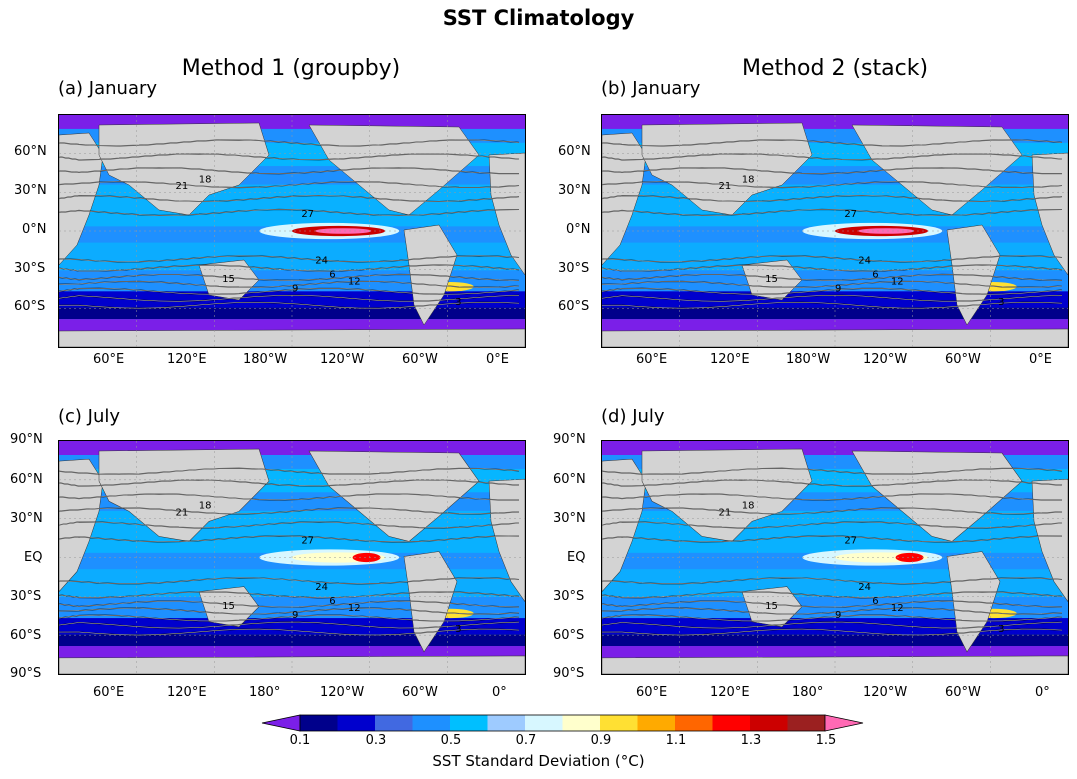 Image resolution: width=1077 pixels, height=779 pixels. I want to click on lon-label: 180°W, so click(265, 359).